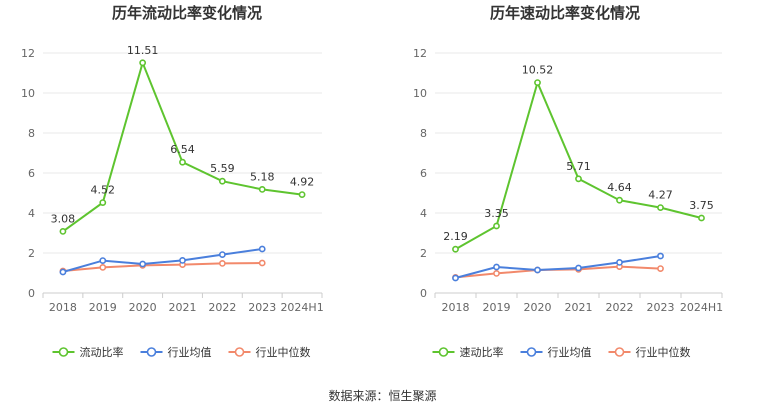 Image resolution: width=765 pixels, height=413 pixels. Describe the element at coordinates (302, 182) in the screenshot. I see `data-label: 4.92` at that location.